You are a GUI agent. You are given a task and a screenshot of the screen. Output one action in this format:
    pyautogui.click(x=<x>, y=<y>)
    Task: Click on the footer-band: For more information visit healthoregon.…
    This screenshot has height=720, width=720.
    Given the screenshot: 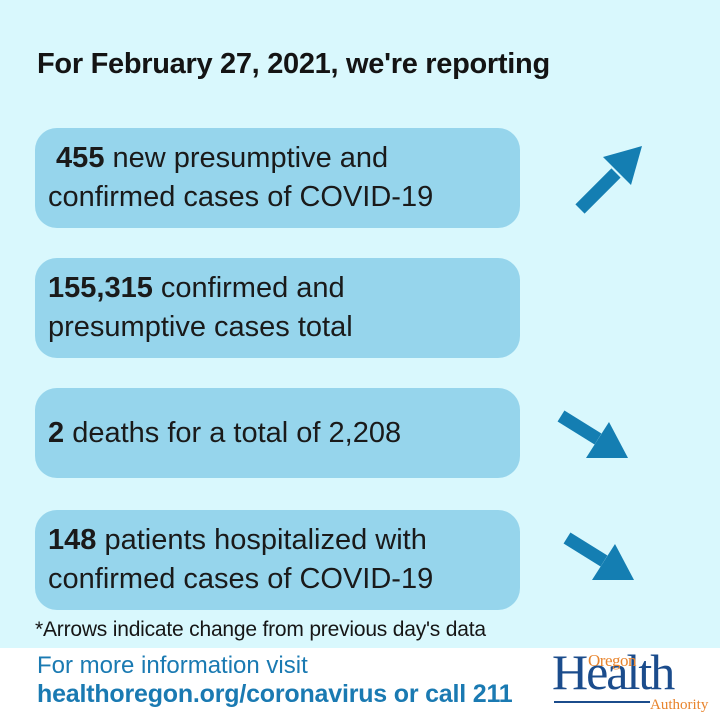 What is the action you would take?
    pyautogui.click(x=360, y=682)
    